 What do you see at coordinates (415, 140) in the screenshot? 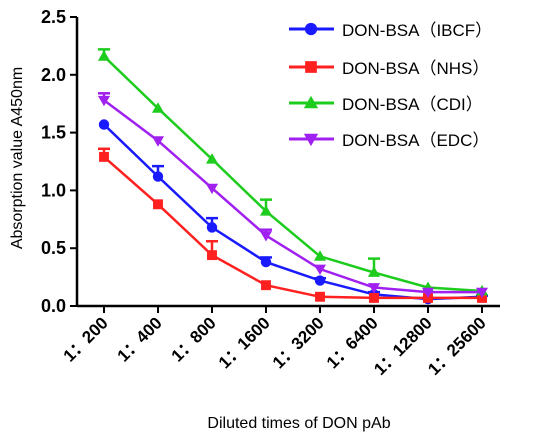
I see `legend-label: DON-BSA（EDC）` at bounding box center [415, 140].